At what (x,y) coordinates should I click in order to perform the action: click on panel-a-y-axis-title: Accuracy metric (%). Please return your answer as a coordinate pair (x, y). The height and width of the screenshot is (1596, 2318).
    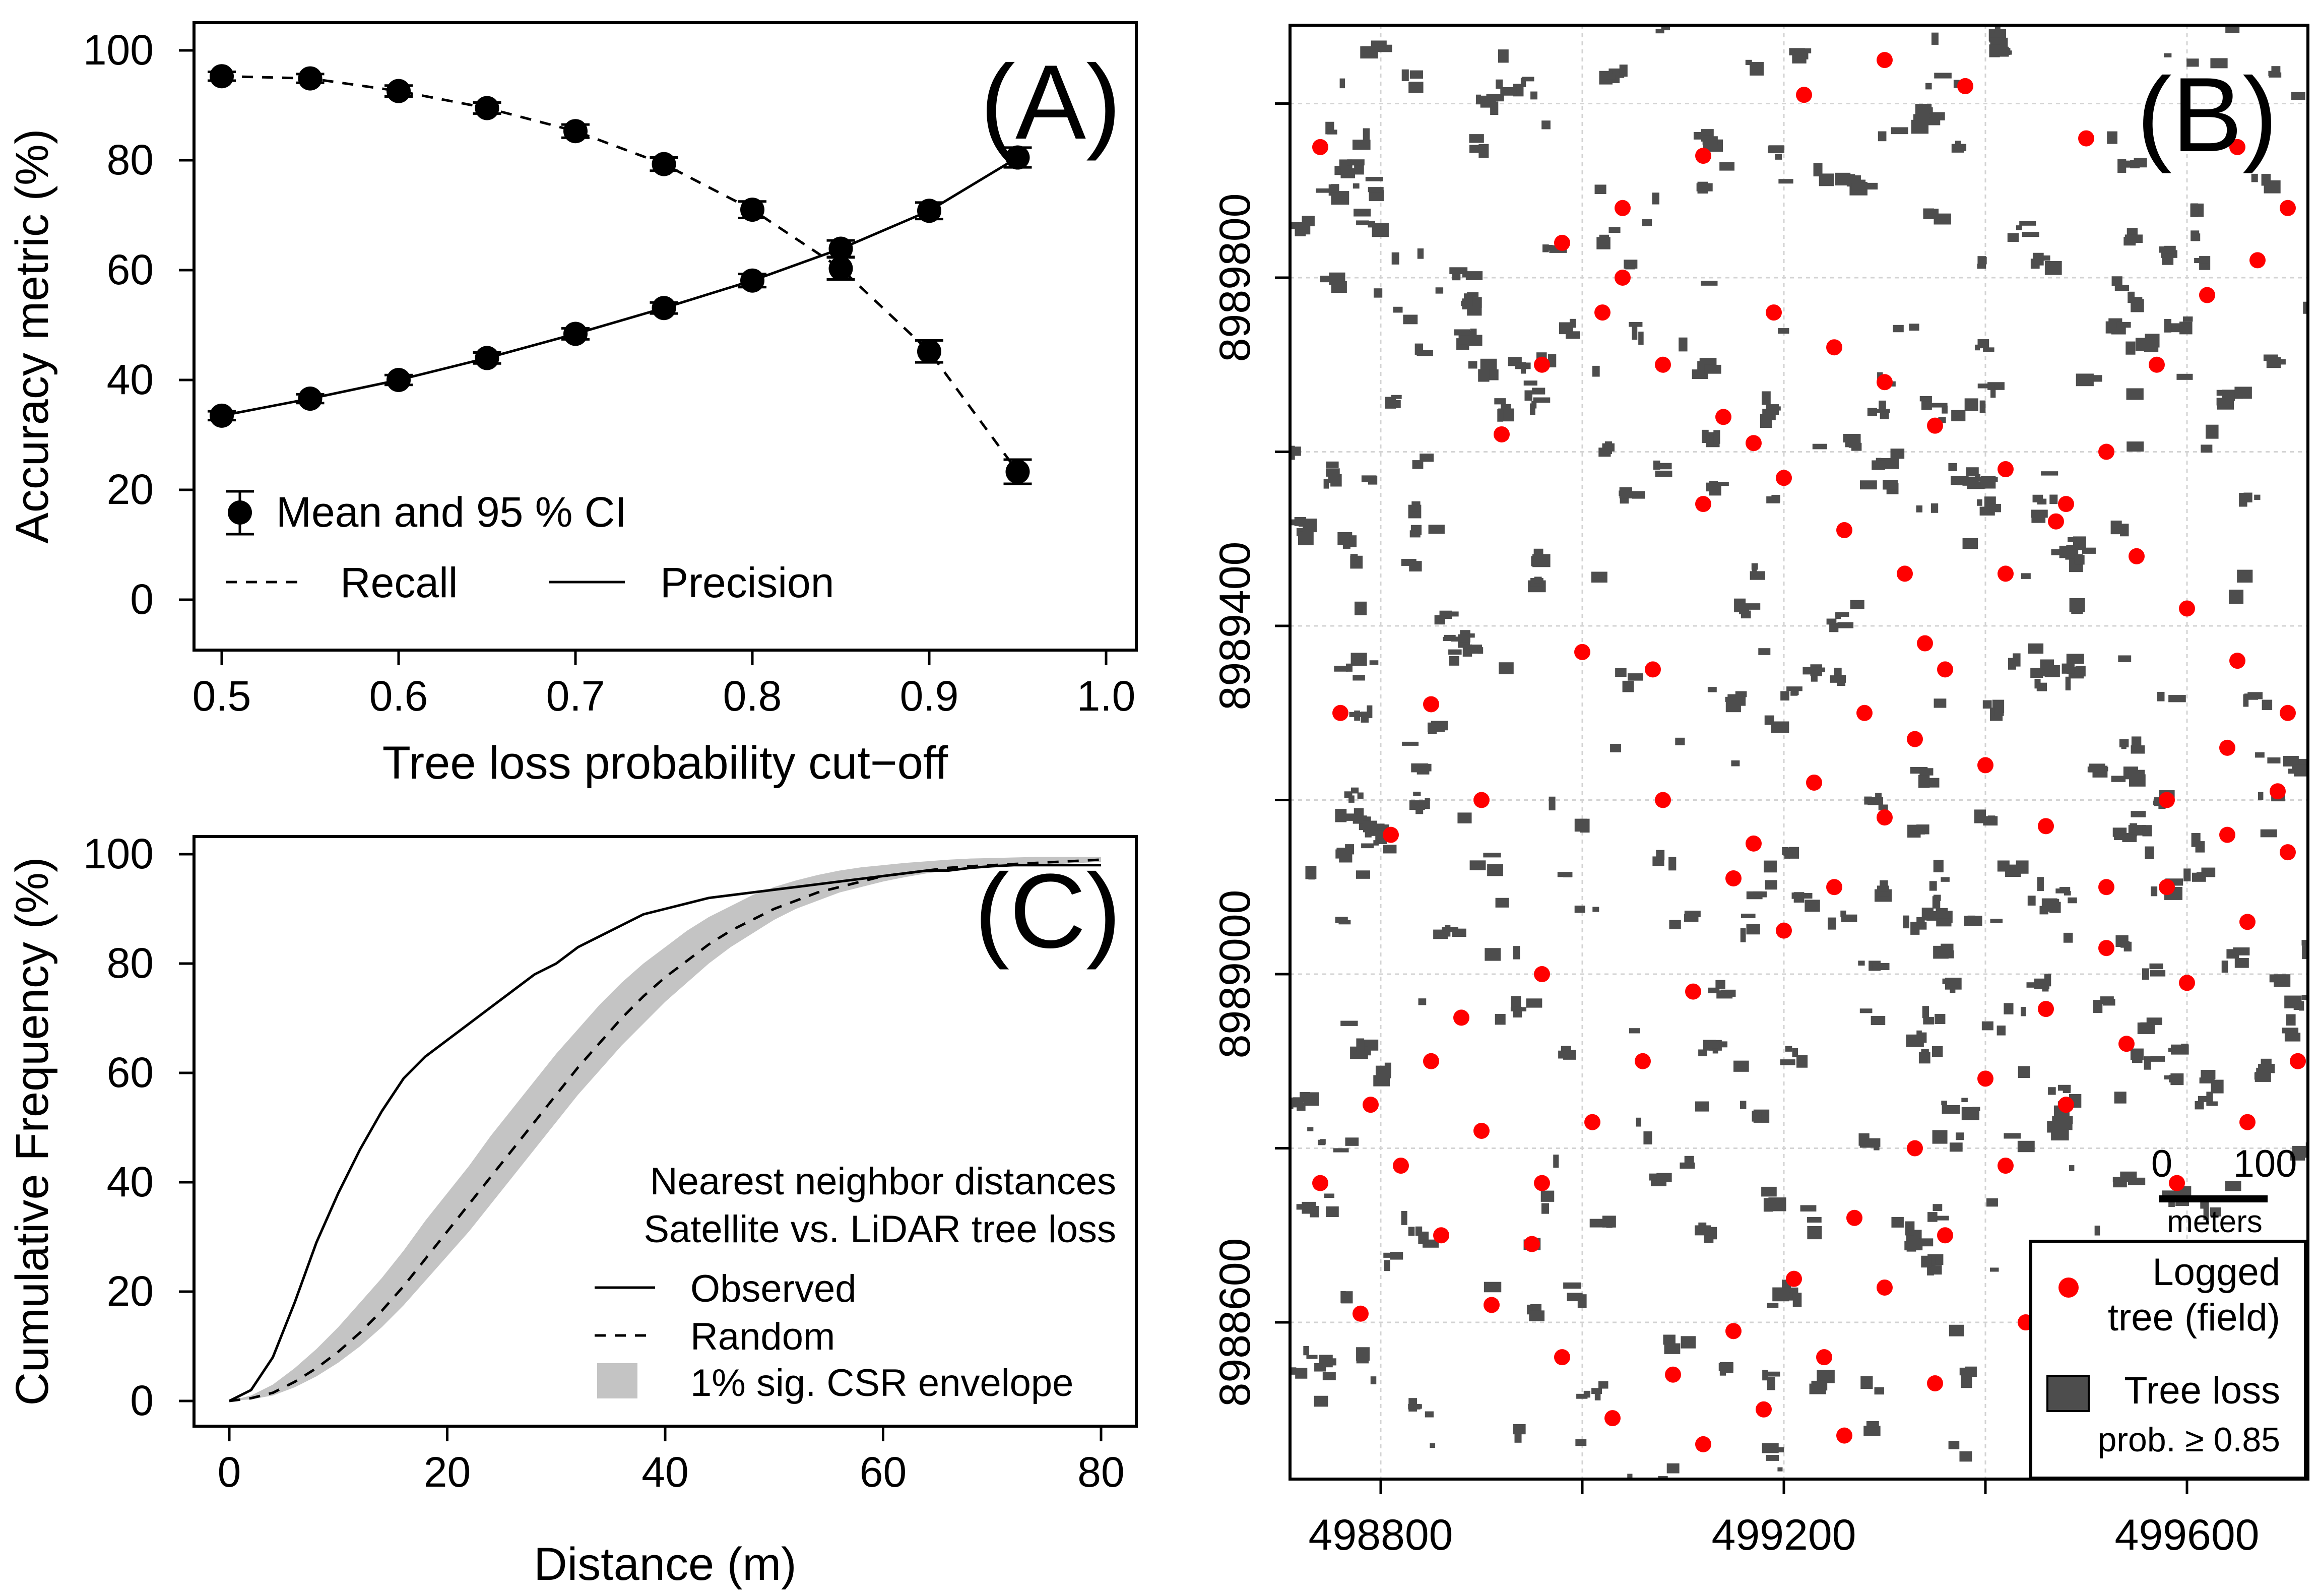
    Looking at the image, I should click on (32, 336).